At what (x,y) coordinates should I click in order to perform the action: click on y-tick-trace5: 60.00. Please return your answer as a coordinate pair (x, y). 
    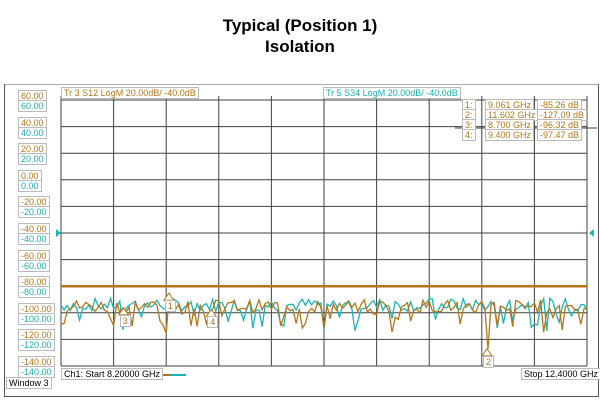
    Looking at the image, I should click on (32, 106).